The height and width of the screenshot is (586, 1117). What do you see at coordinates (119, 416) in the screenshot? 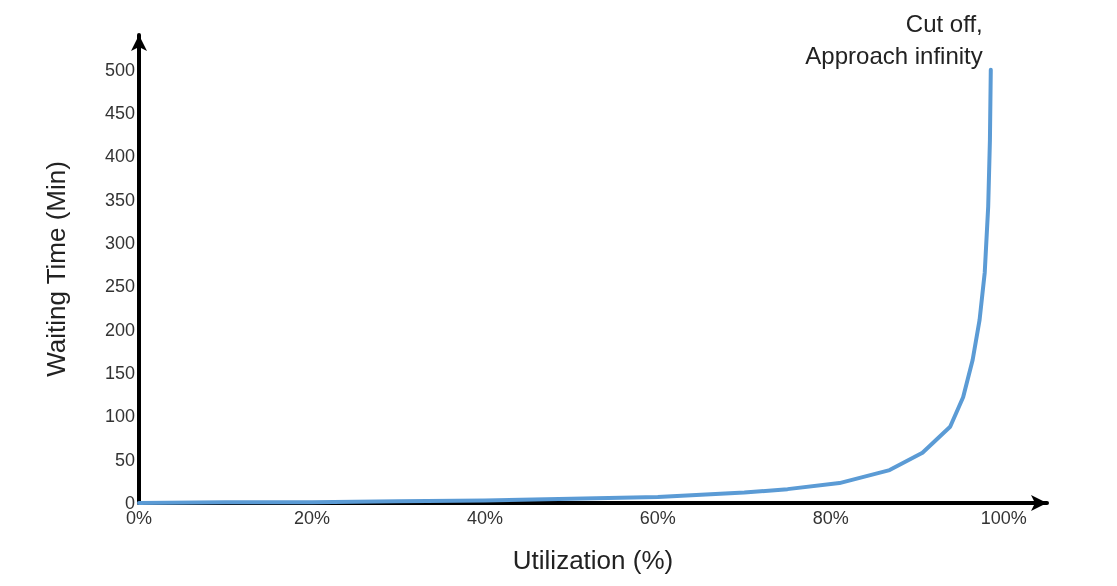
I see `y-tick-label: 100` at bounding box center [119, 416].